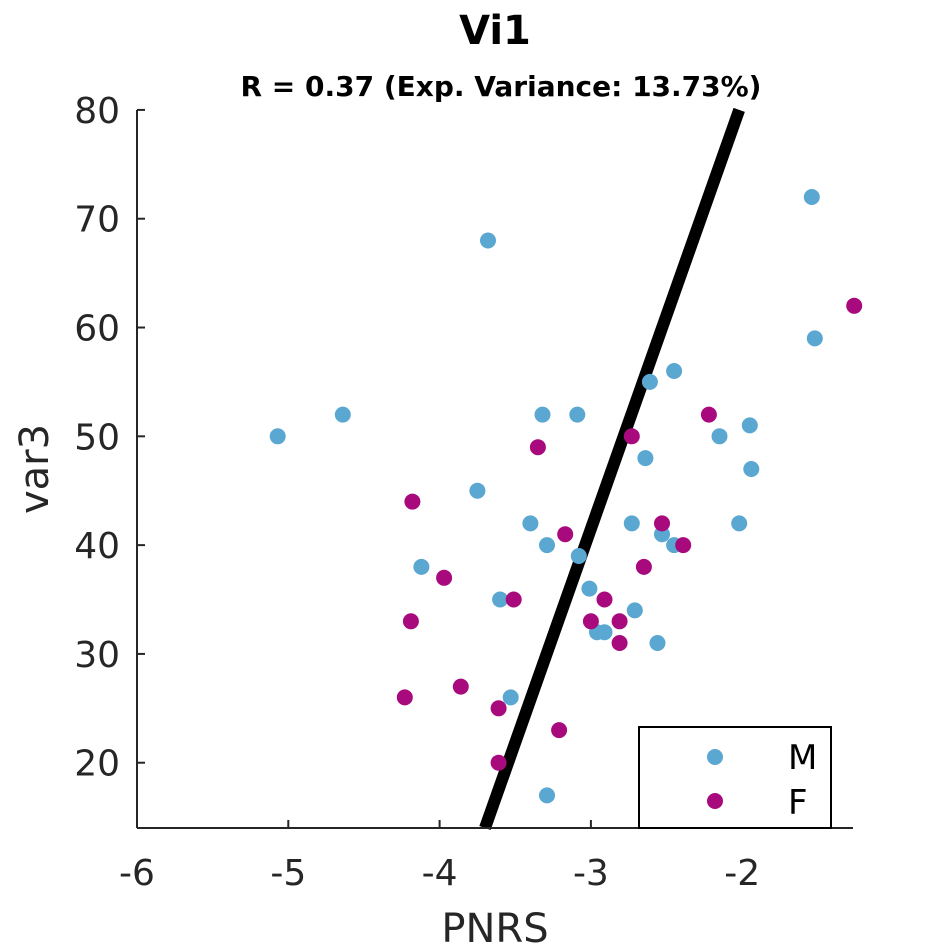 The width and height of the screenshot is (945, 945). I want to click on x-tick-label: -3, so click(591, 873).